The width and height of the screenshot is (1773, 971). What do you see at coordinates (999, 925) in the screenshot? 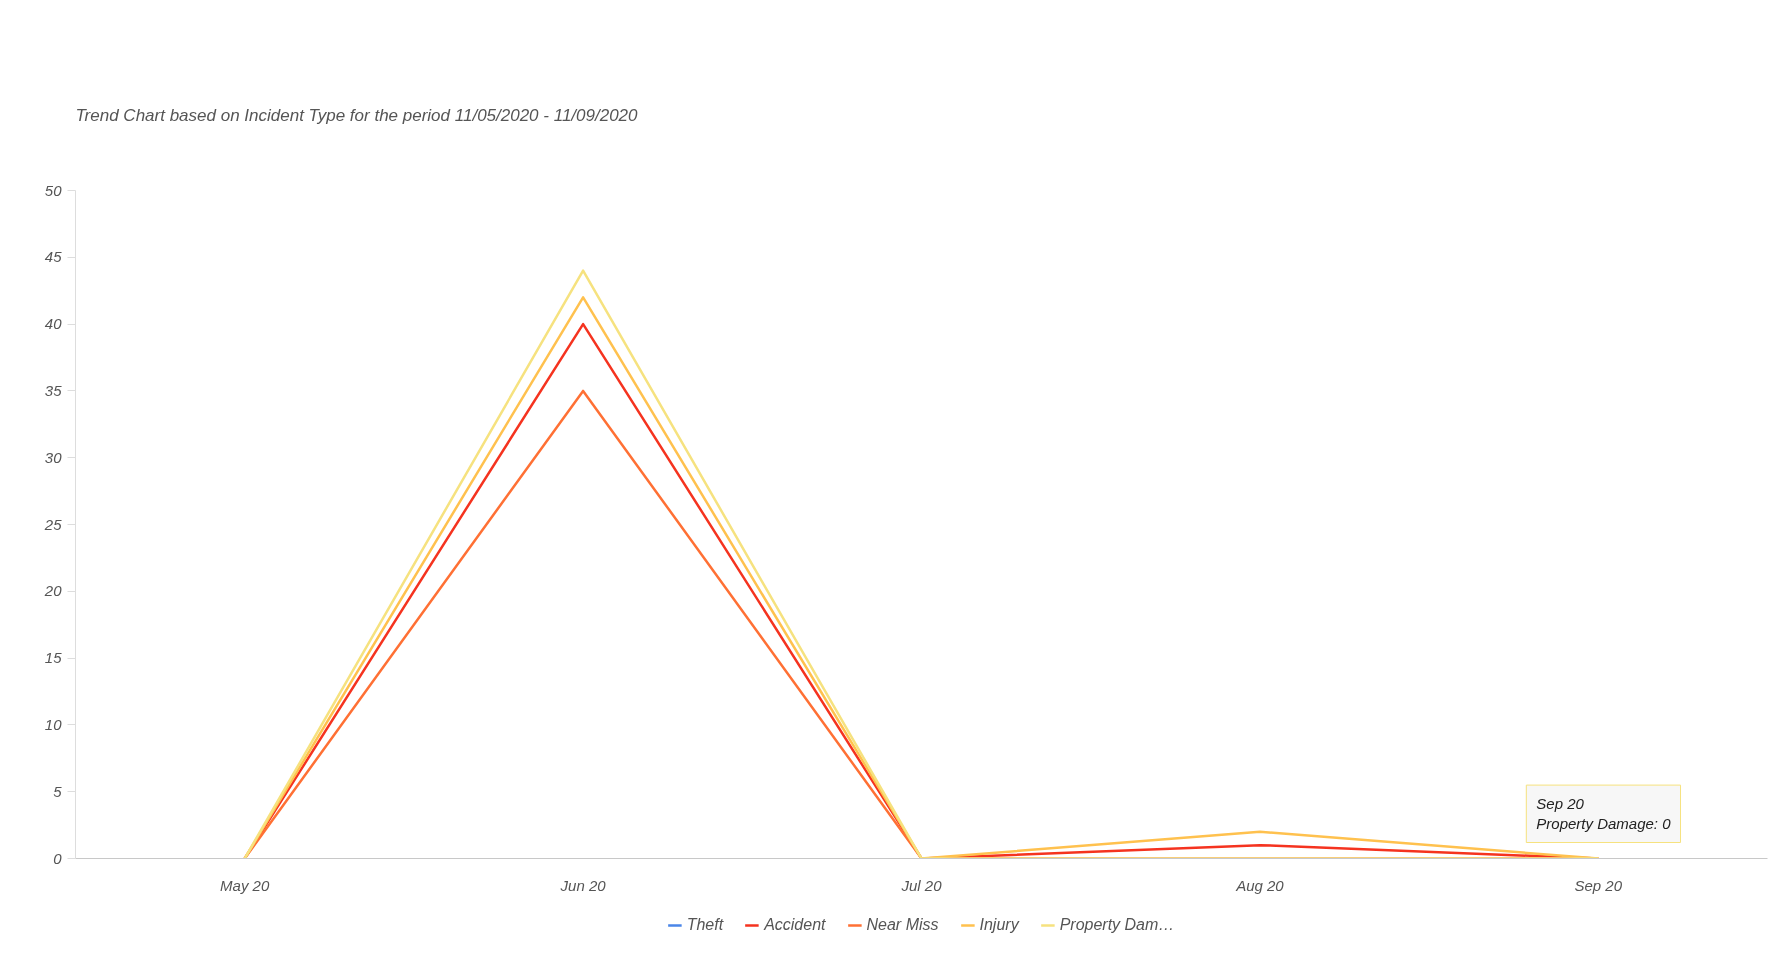
I see `legend-label: Injury` at bounding box center [999, 925].